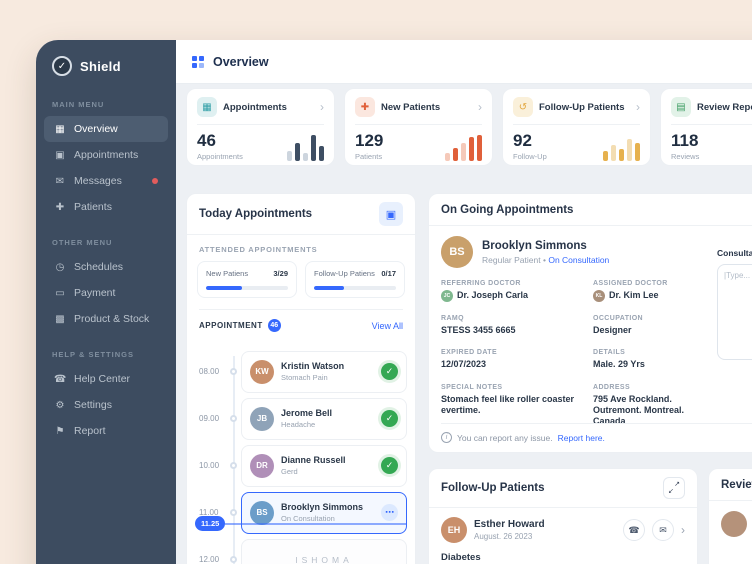 The width and height of the screenshot is (752, 564). I want to click on stat-sublabel: Patients, so click(369, 156).